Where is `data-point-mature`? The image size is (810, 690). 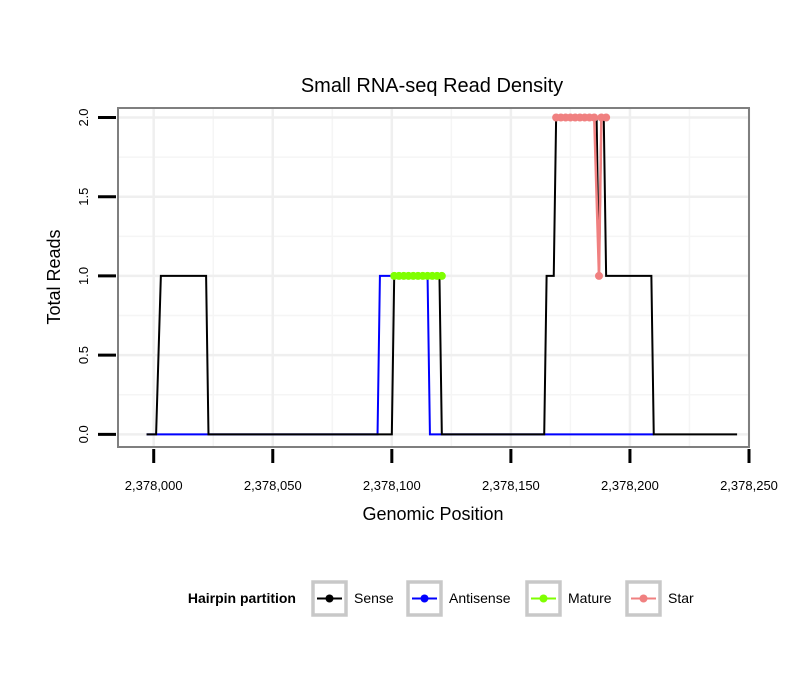
data-point-mature is located at coordinates (441, 275).